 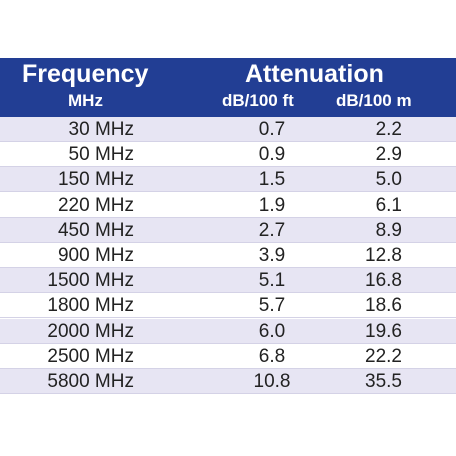 What do you see at coordinates (374, 100) in the screenshot?
I see `column-heading: dB/100 m` at bounding box center [374, 100].